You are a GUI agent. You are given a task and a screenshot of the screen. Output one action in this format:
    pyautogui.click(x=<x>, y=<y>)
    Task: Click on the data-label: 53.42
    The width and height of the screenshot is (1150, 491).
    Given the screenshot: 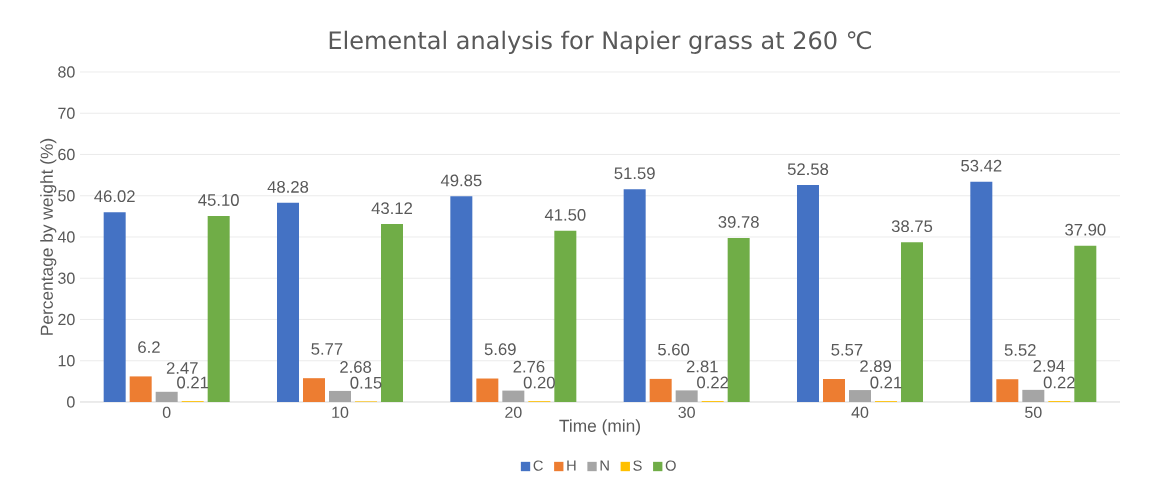 What is the action you would take?
    pyautogui.click(x=981, y=165)
    